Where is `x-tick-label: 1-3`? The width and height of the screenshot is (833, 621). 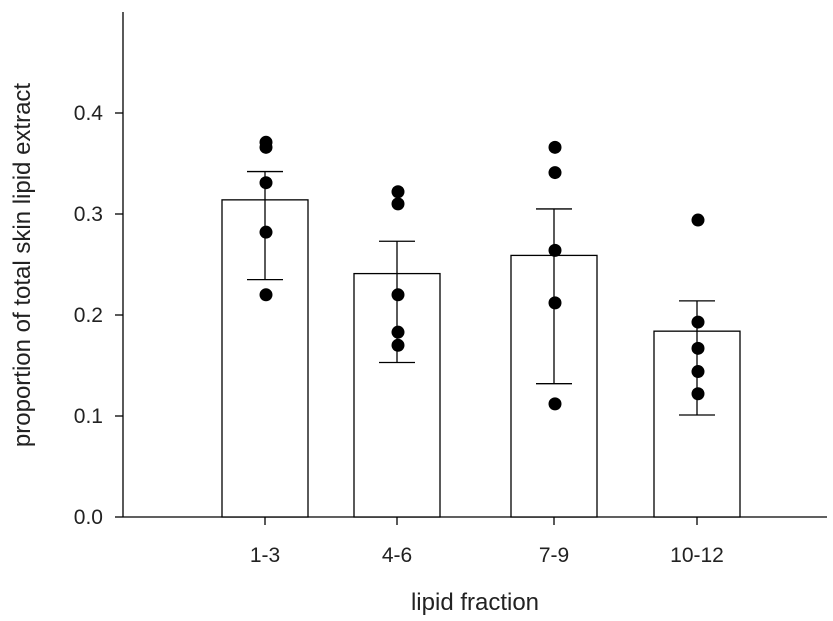
x-tick-label: 1-3 is located at coordinates (265, 555).